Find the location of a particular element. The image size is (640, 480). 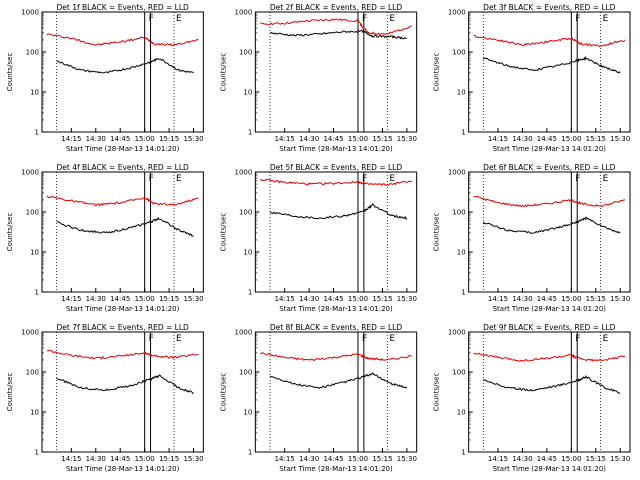

panel-title: Det 1f BLACK = Events, RED = LLD is located at coordinates (123, 7).